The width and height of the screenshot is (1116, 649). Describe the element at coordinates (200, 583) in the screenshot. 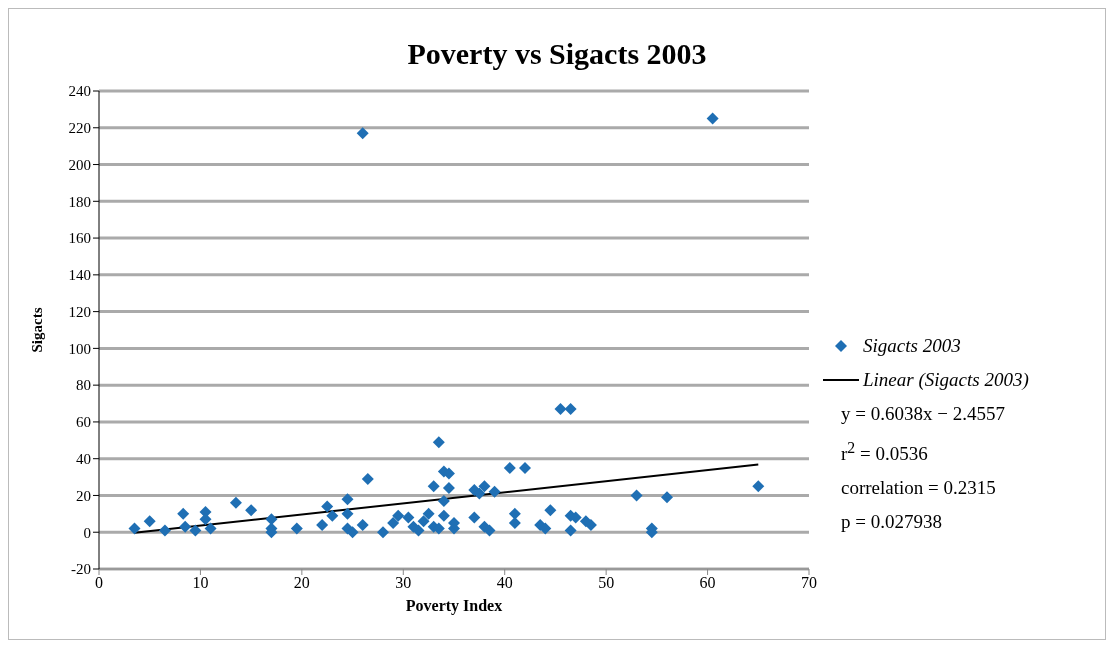

I see `x-tick-label: 10` at that location.